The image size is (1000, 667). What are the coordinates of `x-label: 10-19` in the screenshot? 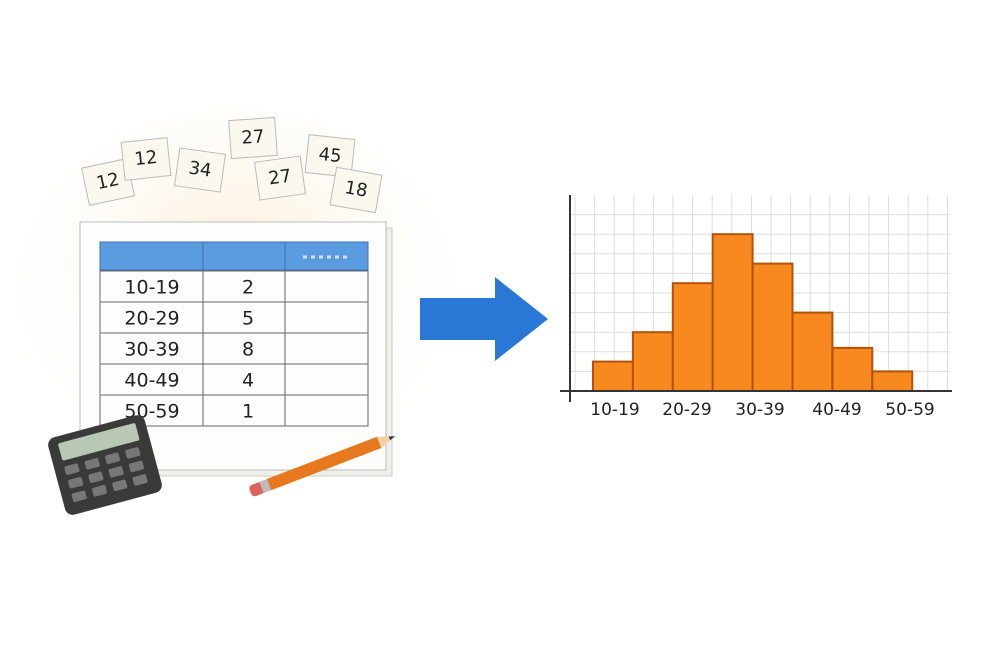 It's located at (614, 410).